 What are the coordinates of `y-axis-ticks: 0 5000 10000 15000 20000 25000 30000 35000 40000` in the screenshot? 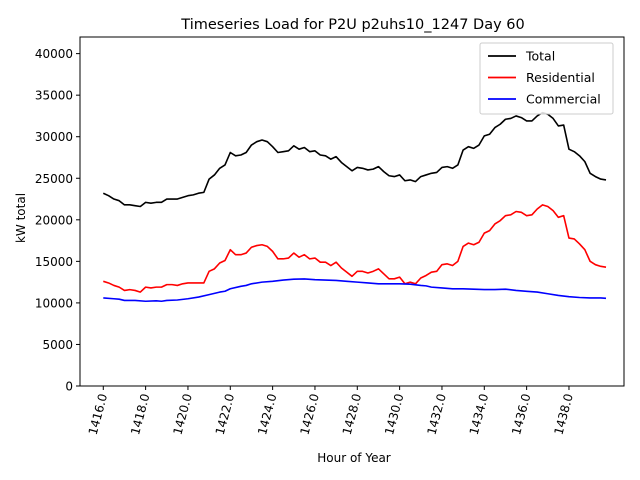 It's located at (57, 220).